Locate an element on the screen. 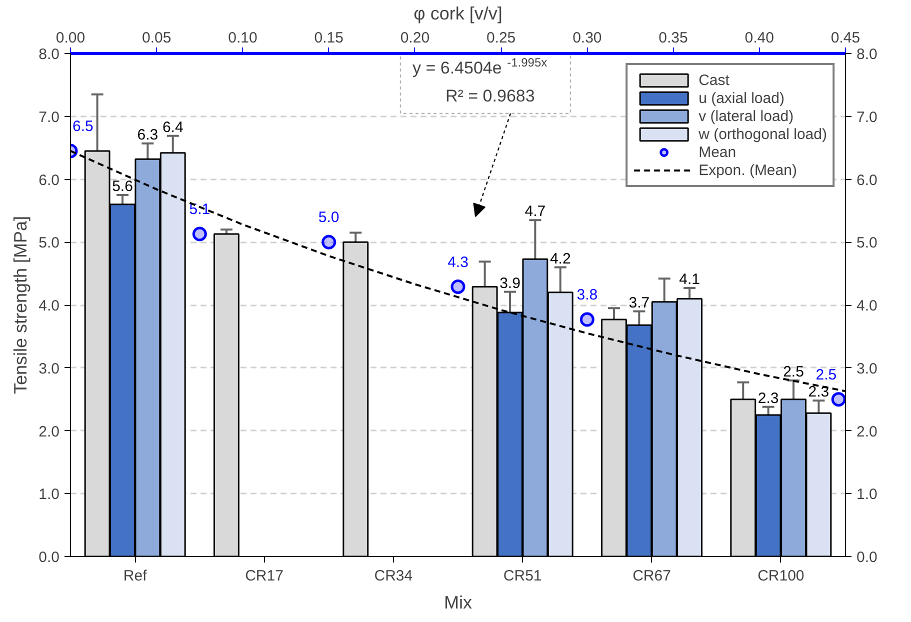 The width and height of the screenshot is (911, 622). y2-tick-label: 3.0 is located at coordinates (867, 369).